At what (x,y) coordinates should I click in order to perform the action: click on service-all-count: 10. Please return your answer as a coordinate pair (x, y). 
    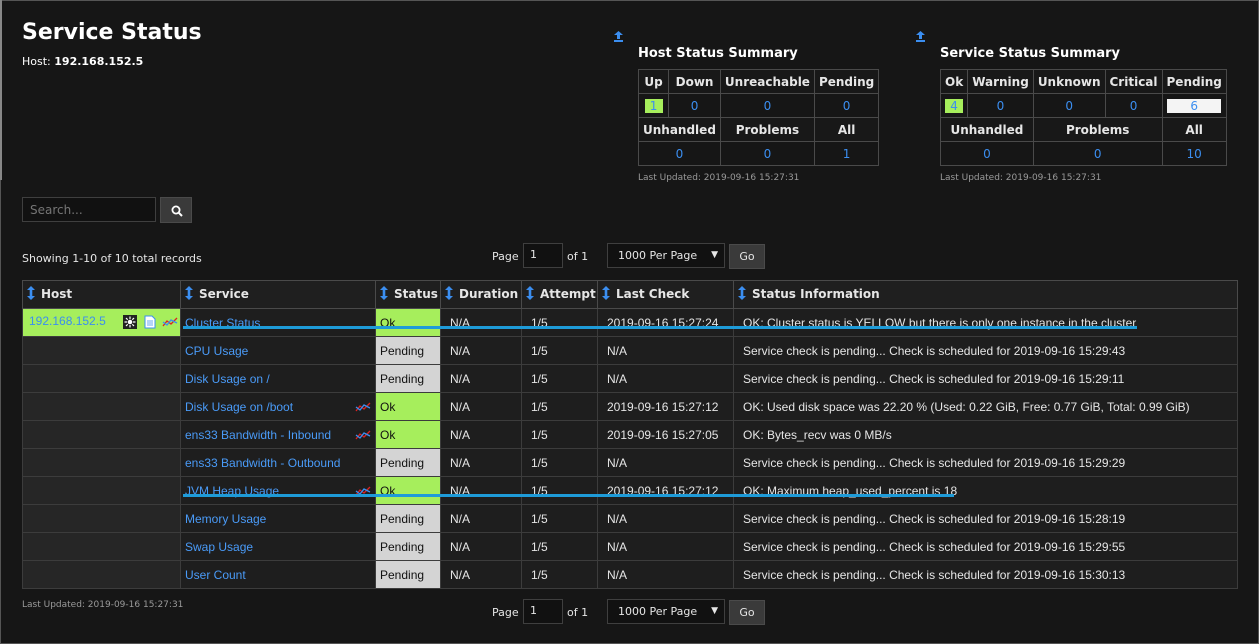
    Looking at the image, I should click on (1194, 153).